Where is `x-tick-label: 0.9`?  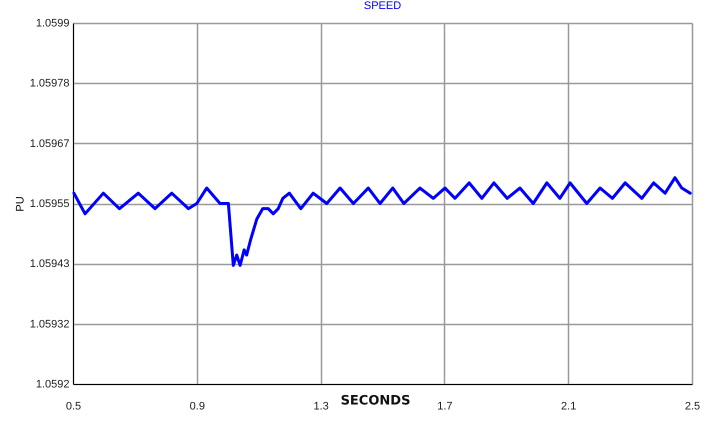 x-tick-label: 0.9 is located at coordinates (197, 406).